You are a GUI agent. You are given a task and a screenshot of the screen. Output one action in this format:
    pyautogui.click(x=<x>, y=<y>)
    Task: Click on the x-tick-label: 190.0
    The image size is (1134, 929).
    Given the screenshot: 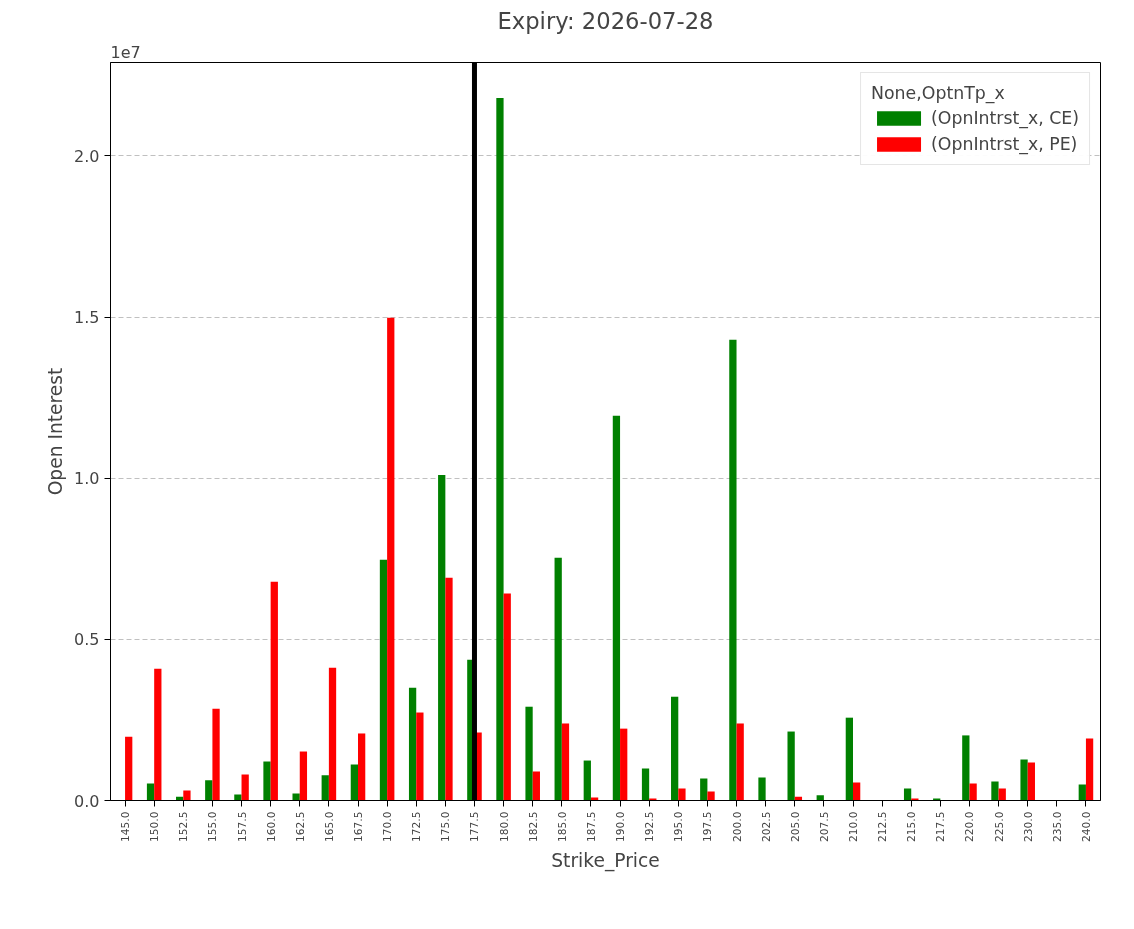 What is the action you would take?
    pyautogui.click(x=621, y=827)
    